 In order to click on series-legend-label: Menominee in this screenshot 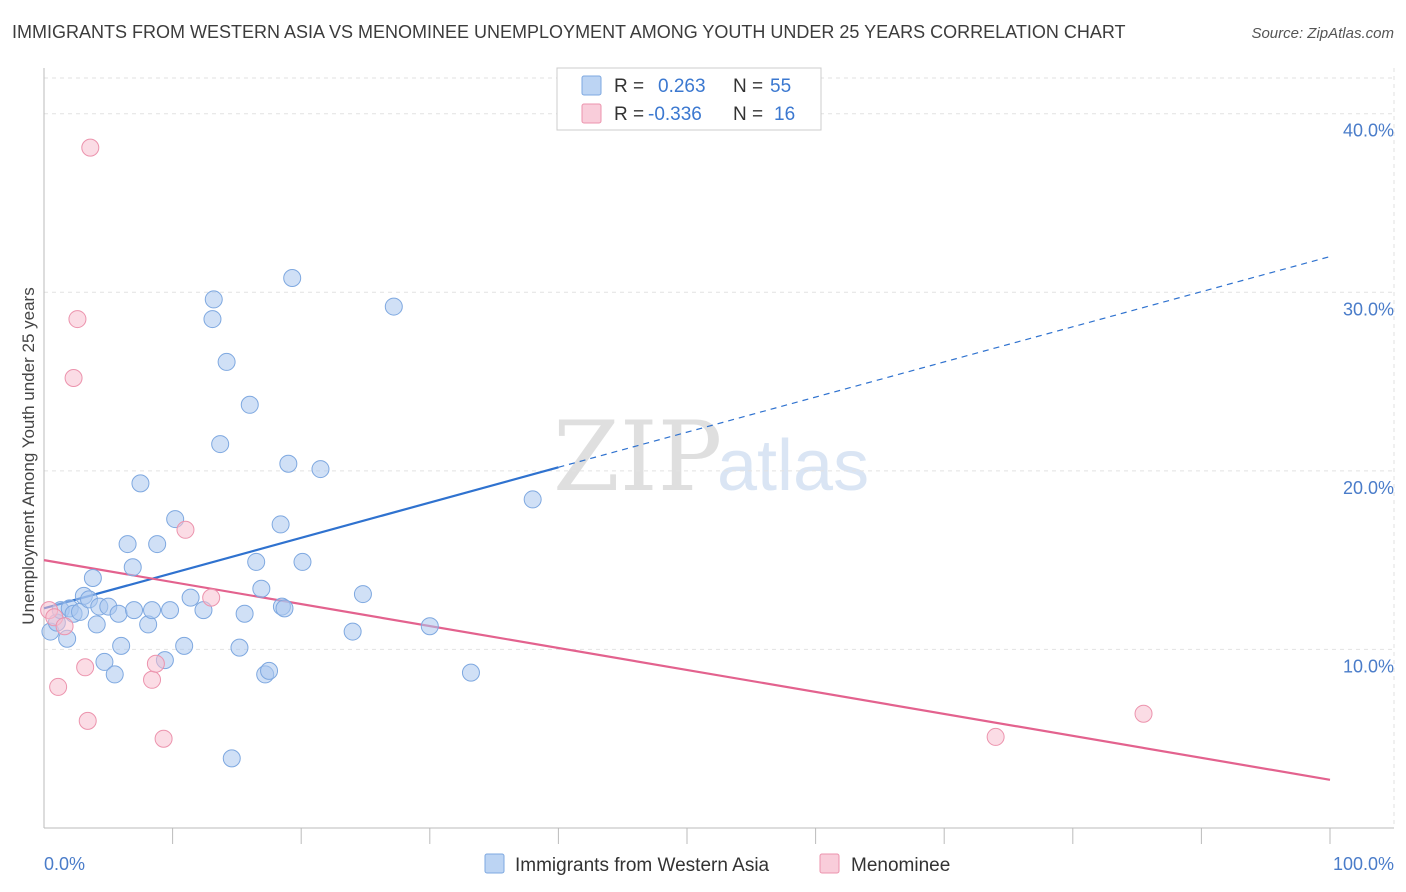, I will do `click(900, 865)`.